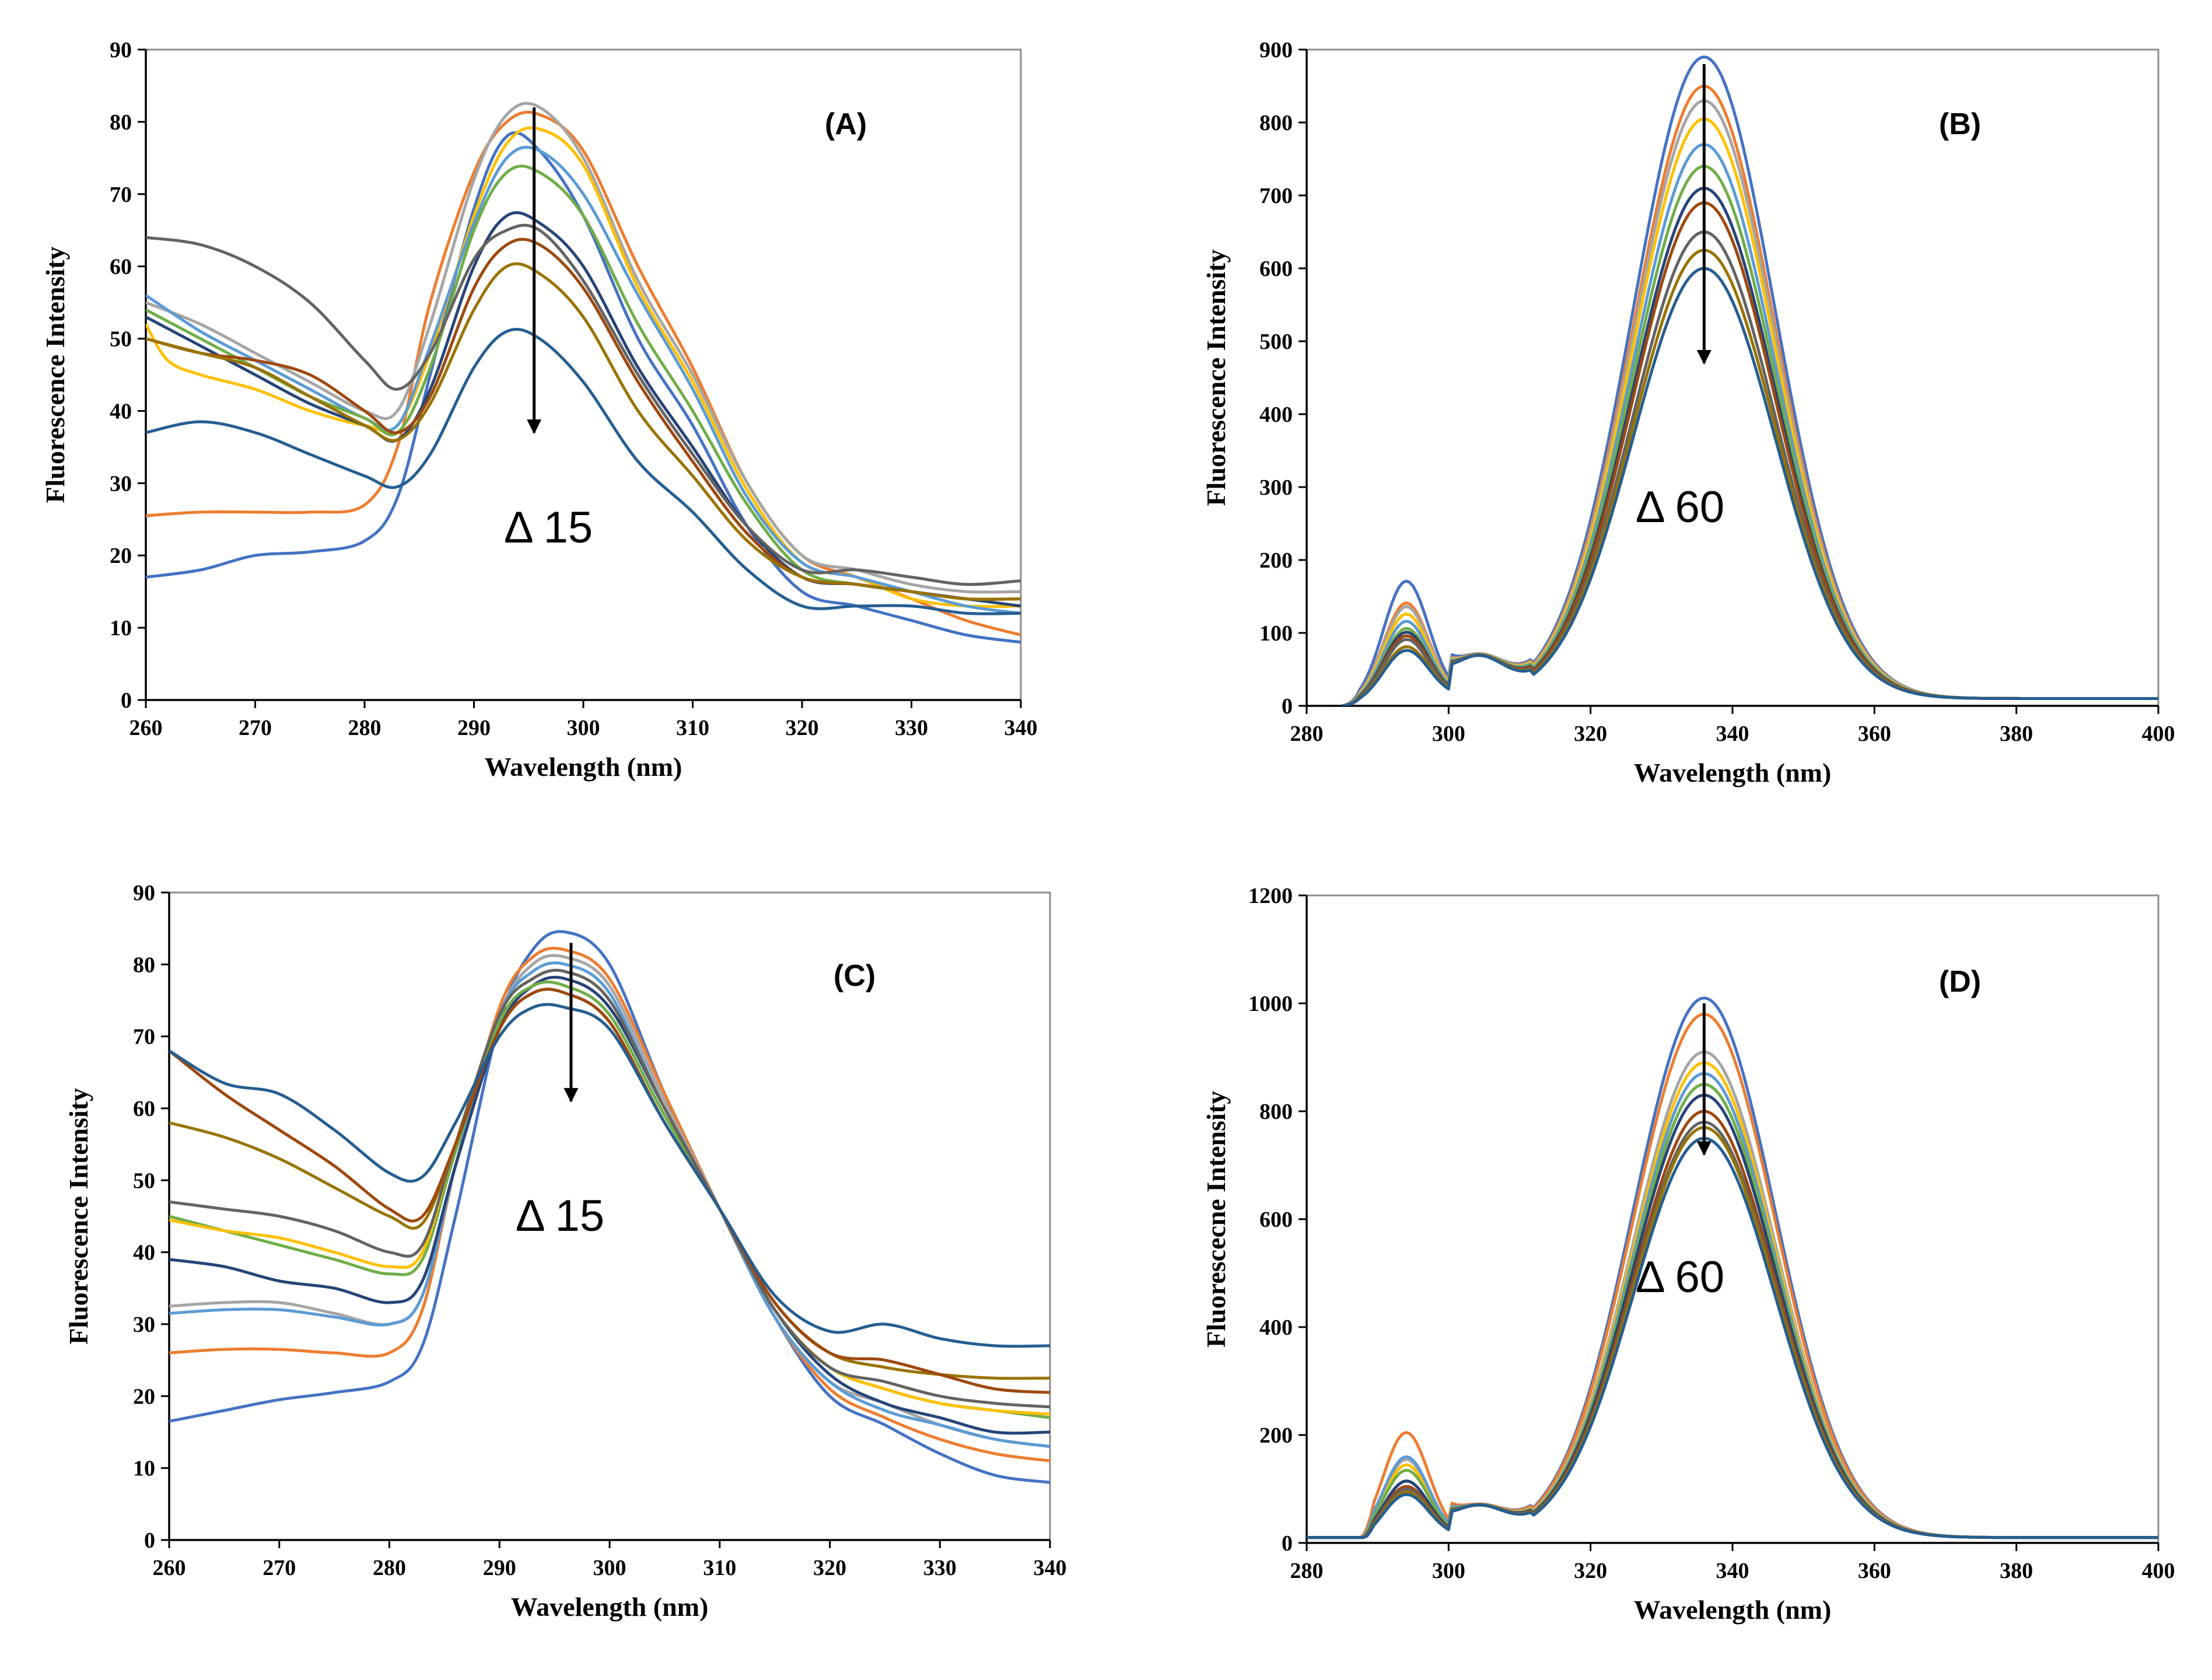 This screenshot has width=2212, height=1680. What do you see at coordinates (1270, 1004) in the screenshot?
I see `y-tick-label: 1000` at bounding box center [1270, 1004].